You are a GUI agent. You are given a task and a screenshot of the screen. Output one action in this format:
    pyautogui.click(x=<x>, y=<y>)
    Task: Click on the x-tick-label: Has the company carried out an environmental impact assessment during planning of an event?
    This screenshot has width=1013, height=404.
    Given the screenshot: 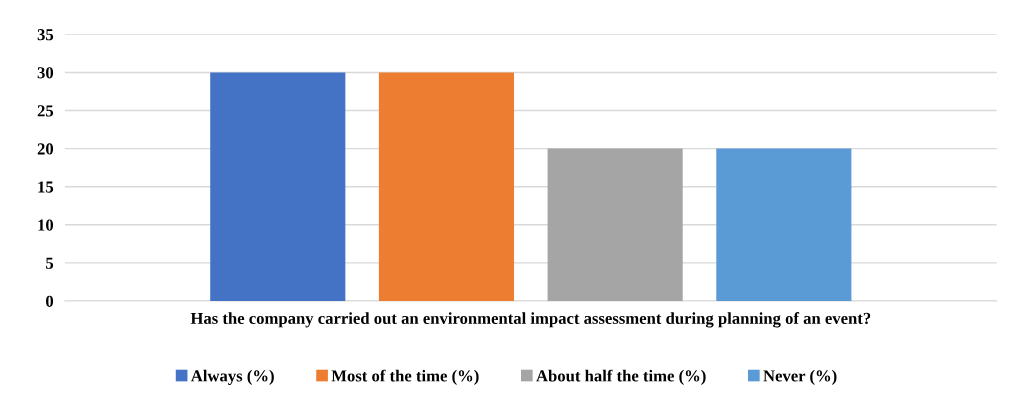 What is the action you would take?
    pyautogui.click(x=530, y=320)
    